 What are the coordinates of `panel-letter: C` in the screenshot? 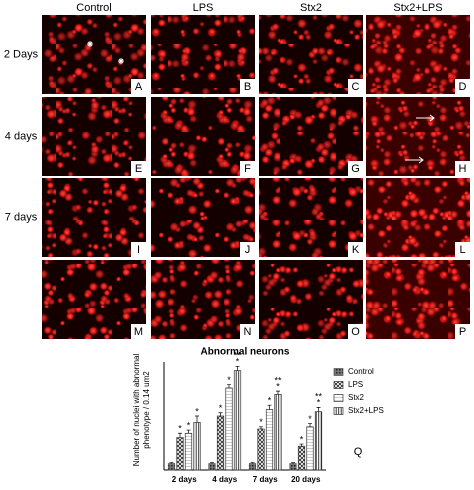 It's located at (356, 87).